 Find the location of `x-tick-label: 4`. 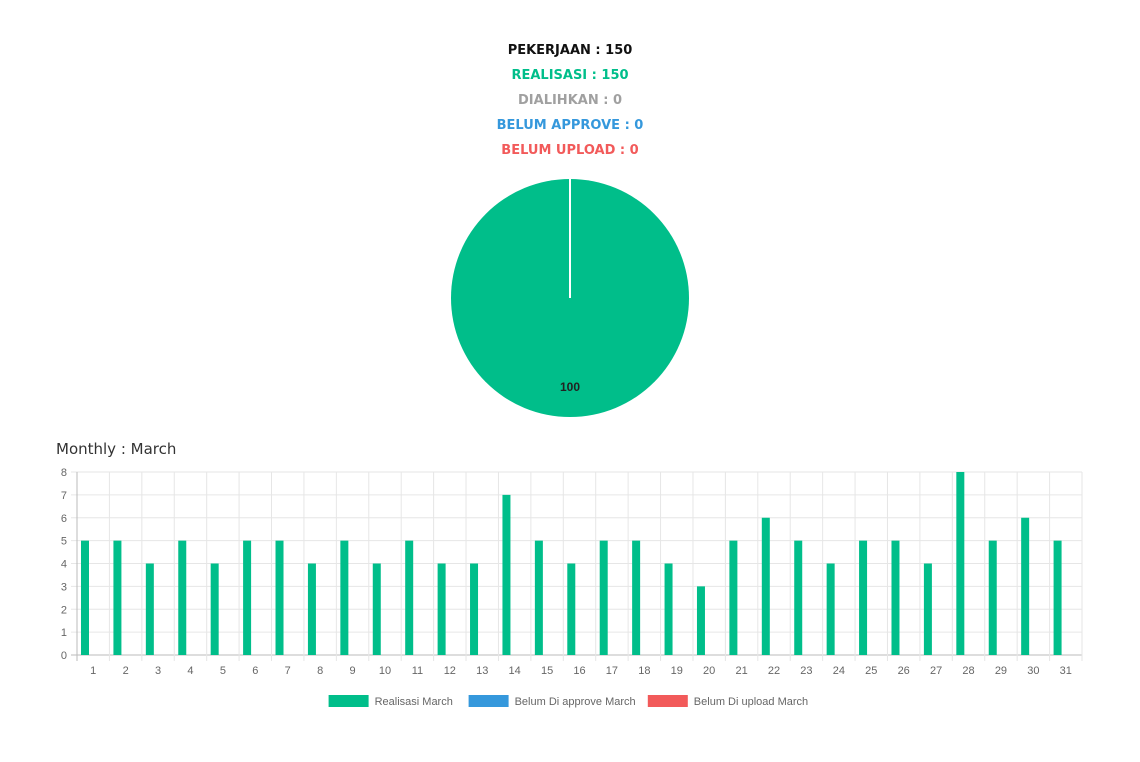

x-tick-label: 4 is located at coordinates (190, 671).